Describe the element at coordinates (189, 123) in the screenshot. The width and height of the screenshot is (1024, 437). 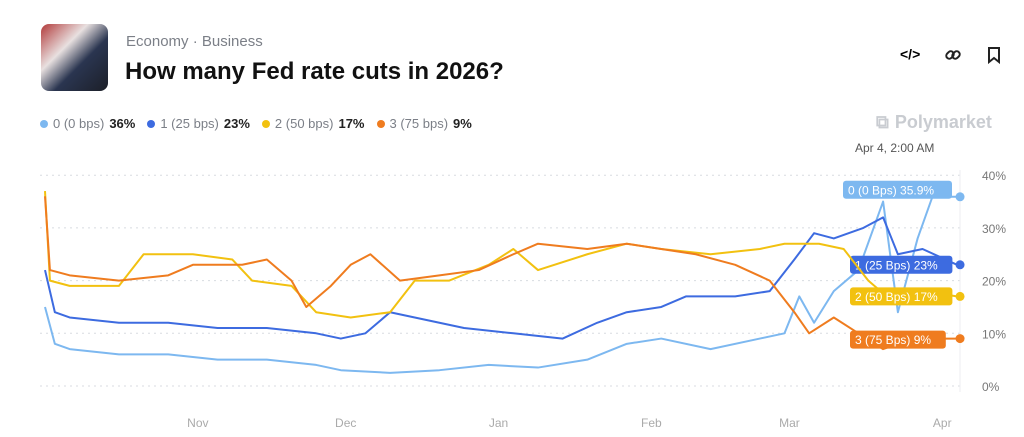
I see `legend-label: 1 (25 bps)` at that location.